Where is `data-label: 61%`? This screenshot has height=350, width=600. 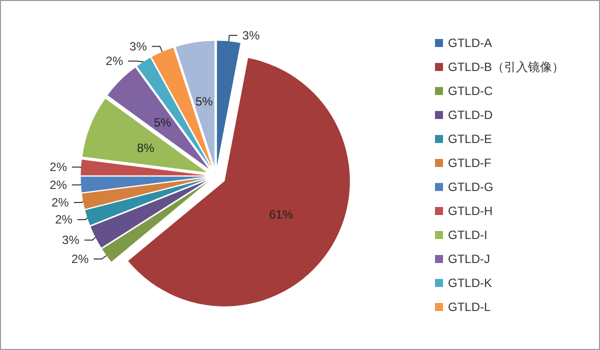 data-label: 61% is located at coordinates (281, 215).